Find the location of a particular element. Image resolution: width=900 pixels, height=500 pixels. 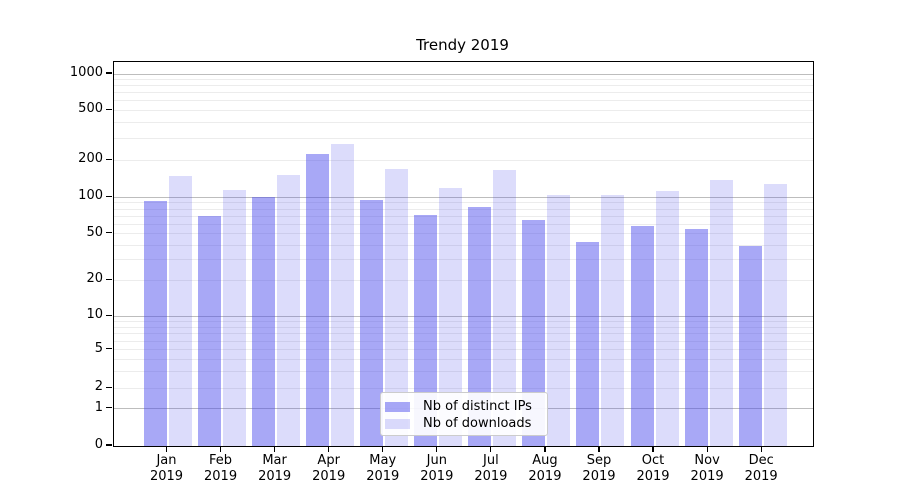

legend-swatch-distinct-ips is located at coordinates (397, 406).